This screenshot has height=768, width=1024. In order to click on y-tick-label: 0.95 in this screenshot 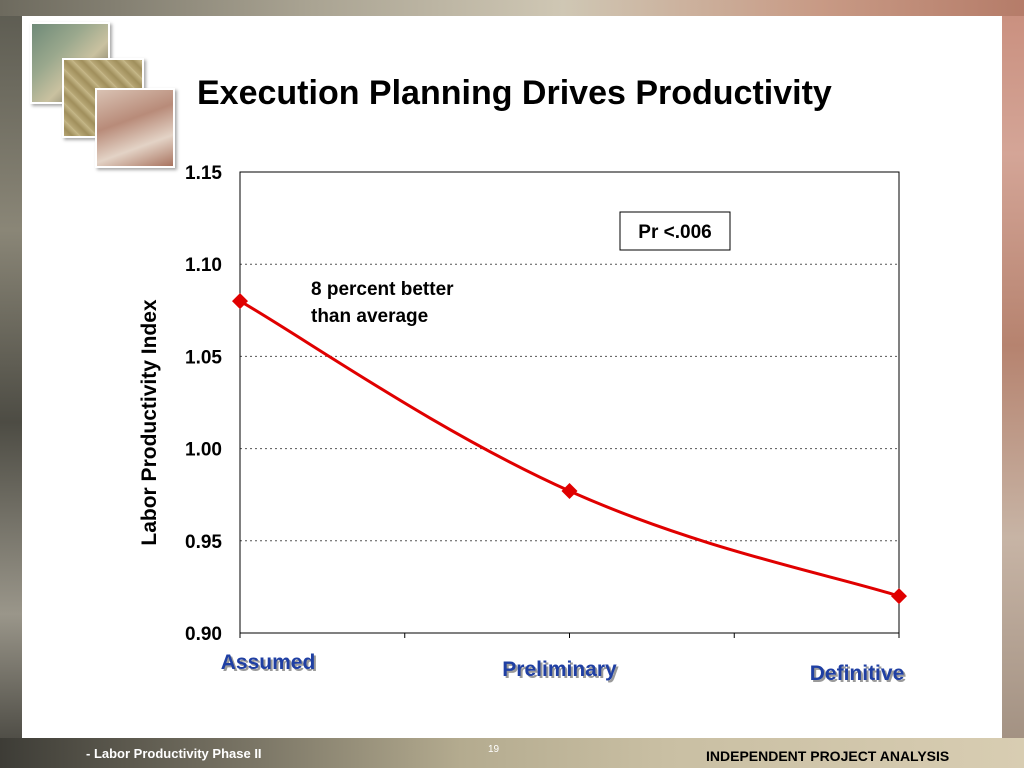, I will do `click(203, 542)`.